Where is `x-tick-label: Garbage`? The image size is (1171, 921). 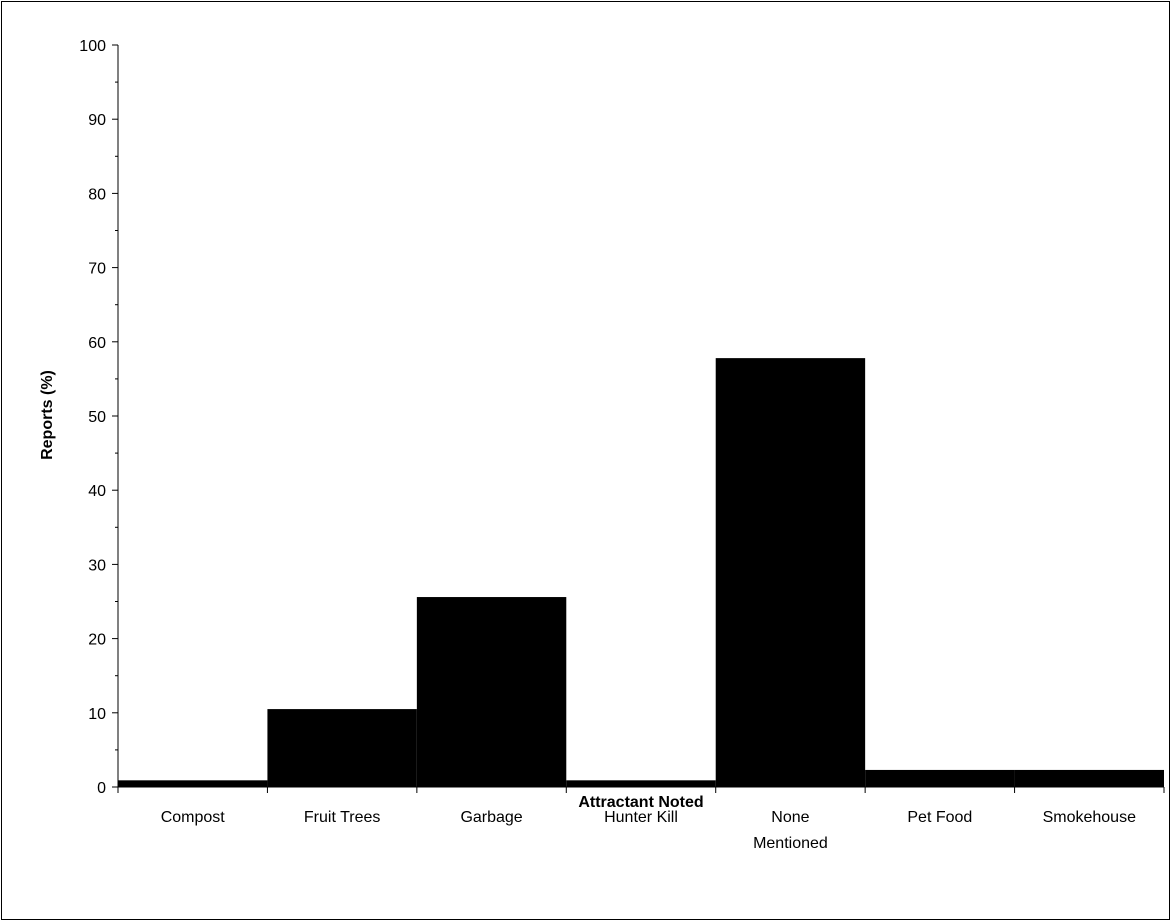
x-tick-label: Garbage is located at coordinates (491, 817).